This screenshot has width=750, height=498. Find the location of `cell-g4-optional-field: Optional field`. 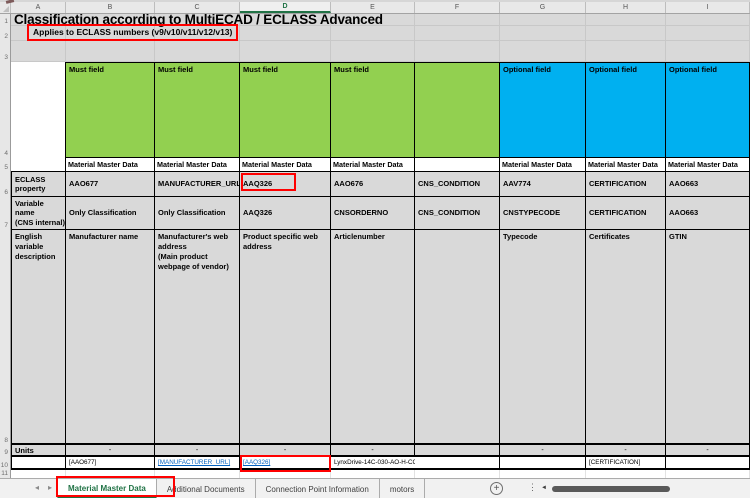

cell-g4-optional-field: Optional field is located at coordinates (543, 110).